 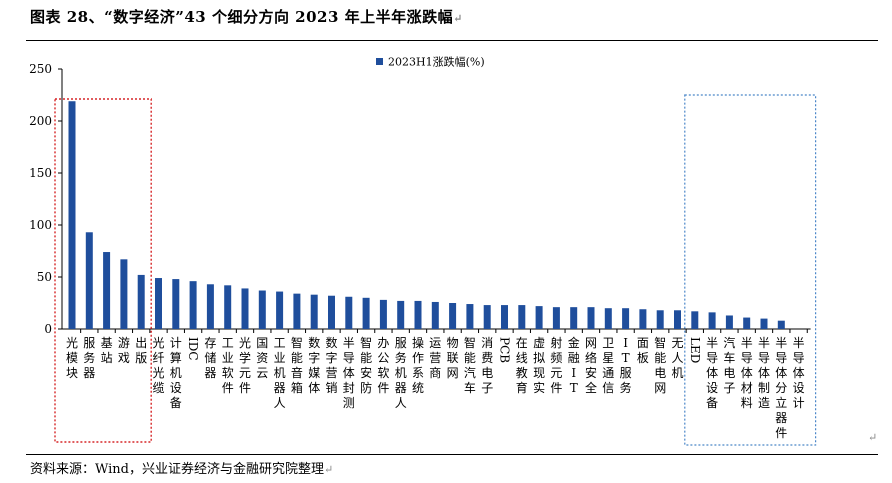 I want to click on x-tick-label: 操作系统, so click(x=418, y=365).